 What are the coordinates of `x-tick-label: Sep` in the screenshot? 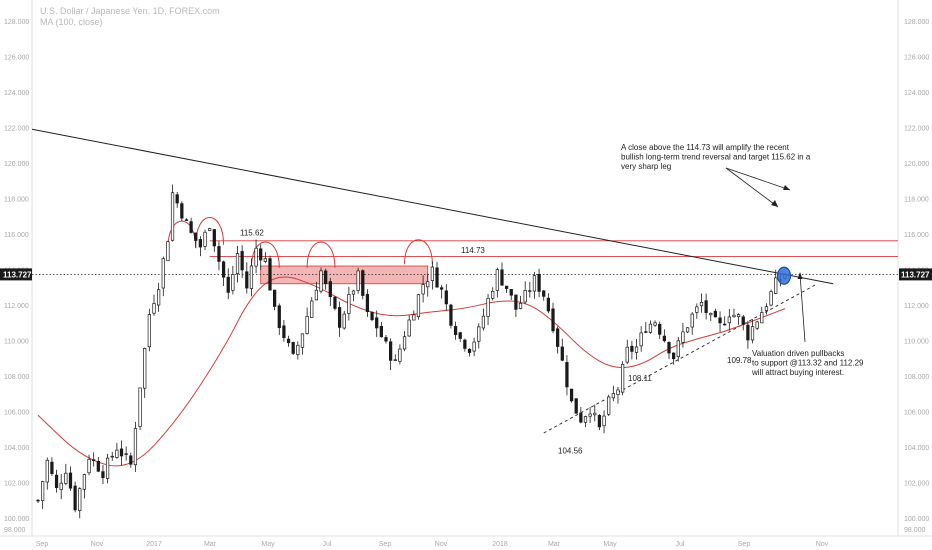 It's located at (42, 544).